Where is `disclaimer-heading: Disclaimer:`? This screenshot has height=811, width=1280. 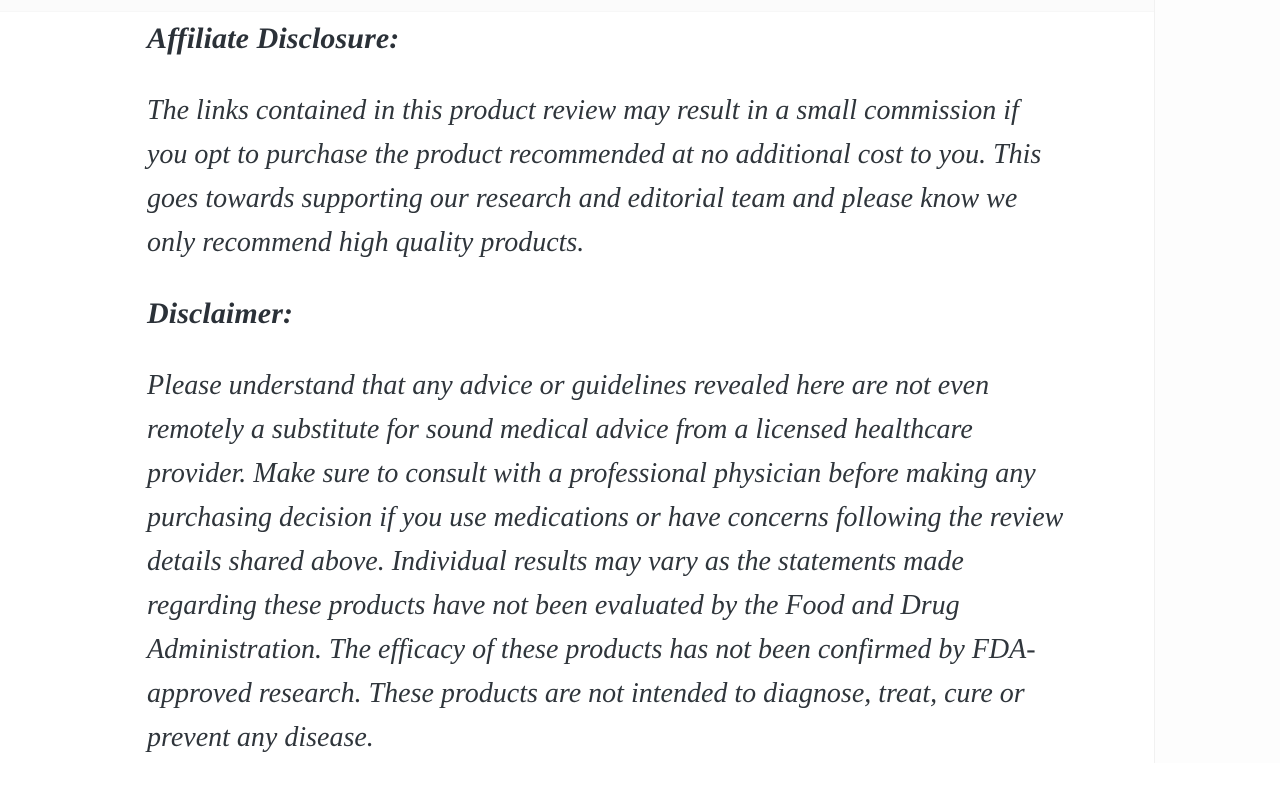
disclaimer-heading: Disclaimer: is located at coordinates (220, 313).